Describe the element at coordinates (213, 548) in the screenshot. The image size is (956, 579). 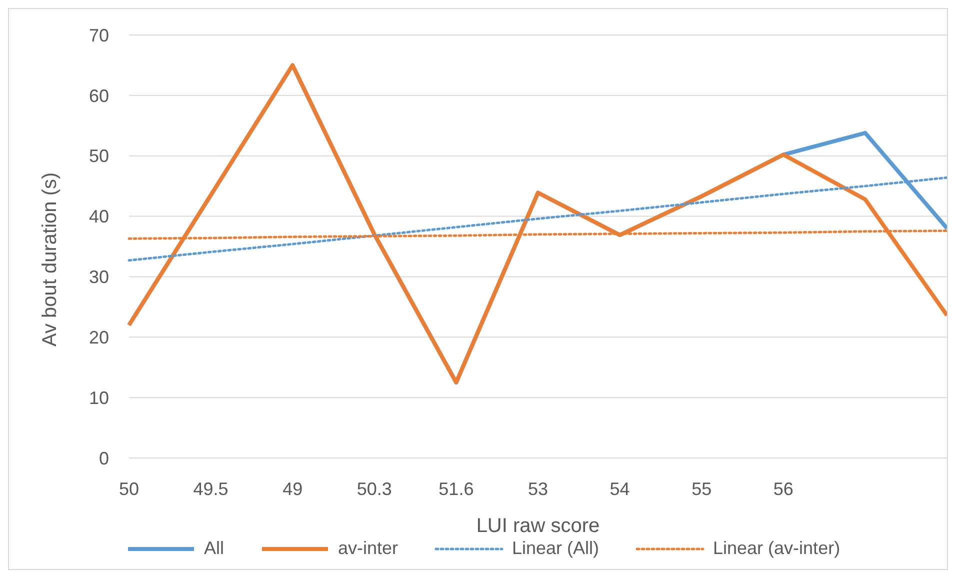
I see `legend-label: All` at that location.